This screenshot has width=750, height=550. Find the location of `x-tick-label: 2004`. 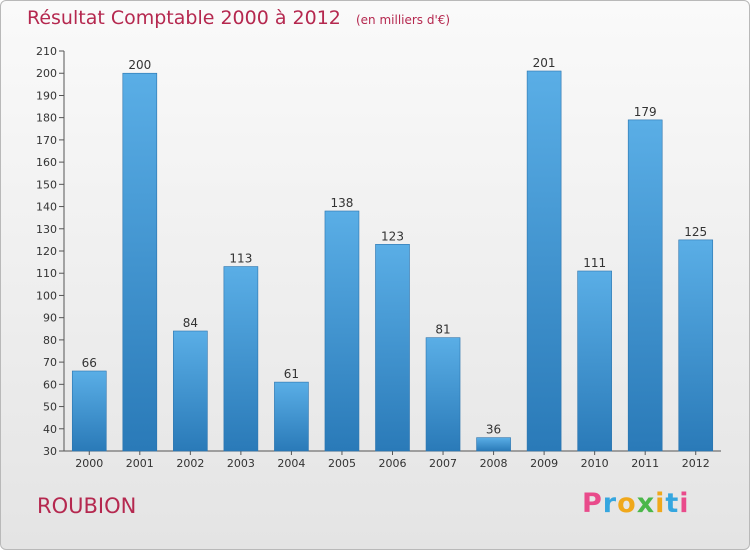

x-tick-label: 2004 is located at coordinates (291, 463).